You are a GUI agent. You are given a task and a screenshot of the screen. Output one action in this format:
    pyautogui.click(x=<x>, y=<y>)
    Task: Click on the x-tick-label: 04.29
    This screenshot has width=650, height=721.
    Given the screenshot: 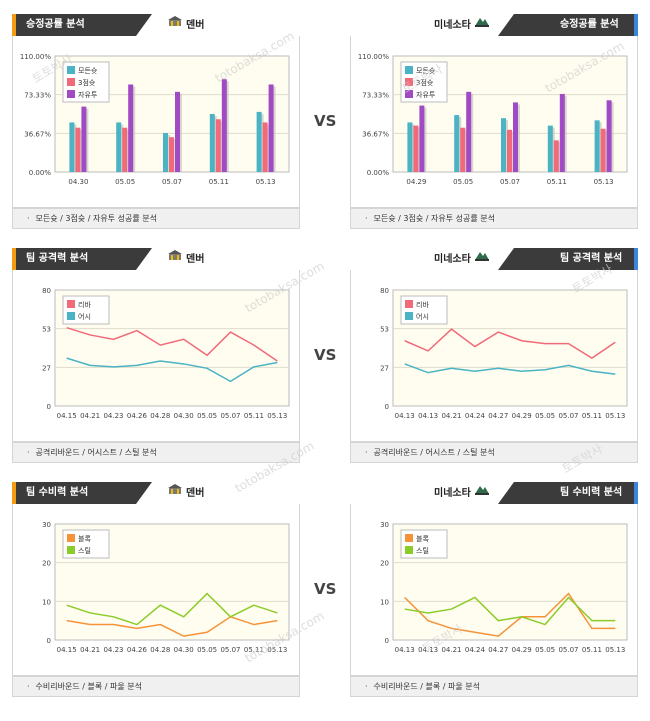 What is the action you would take?
    pyautogui.click(x=522, y=650)
    